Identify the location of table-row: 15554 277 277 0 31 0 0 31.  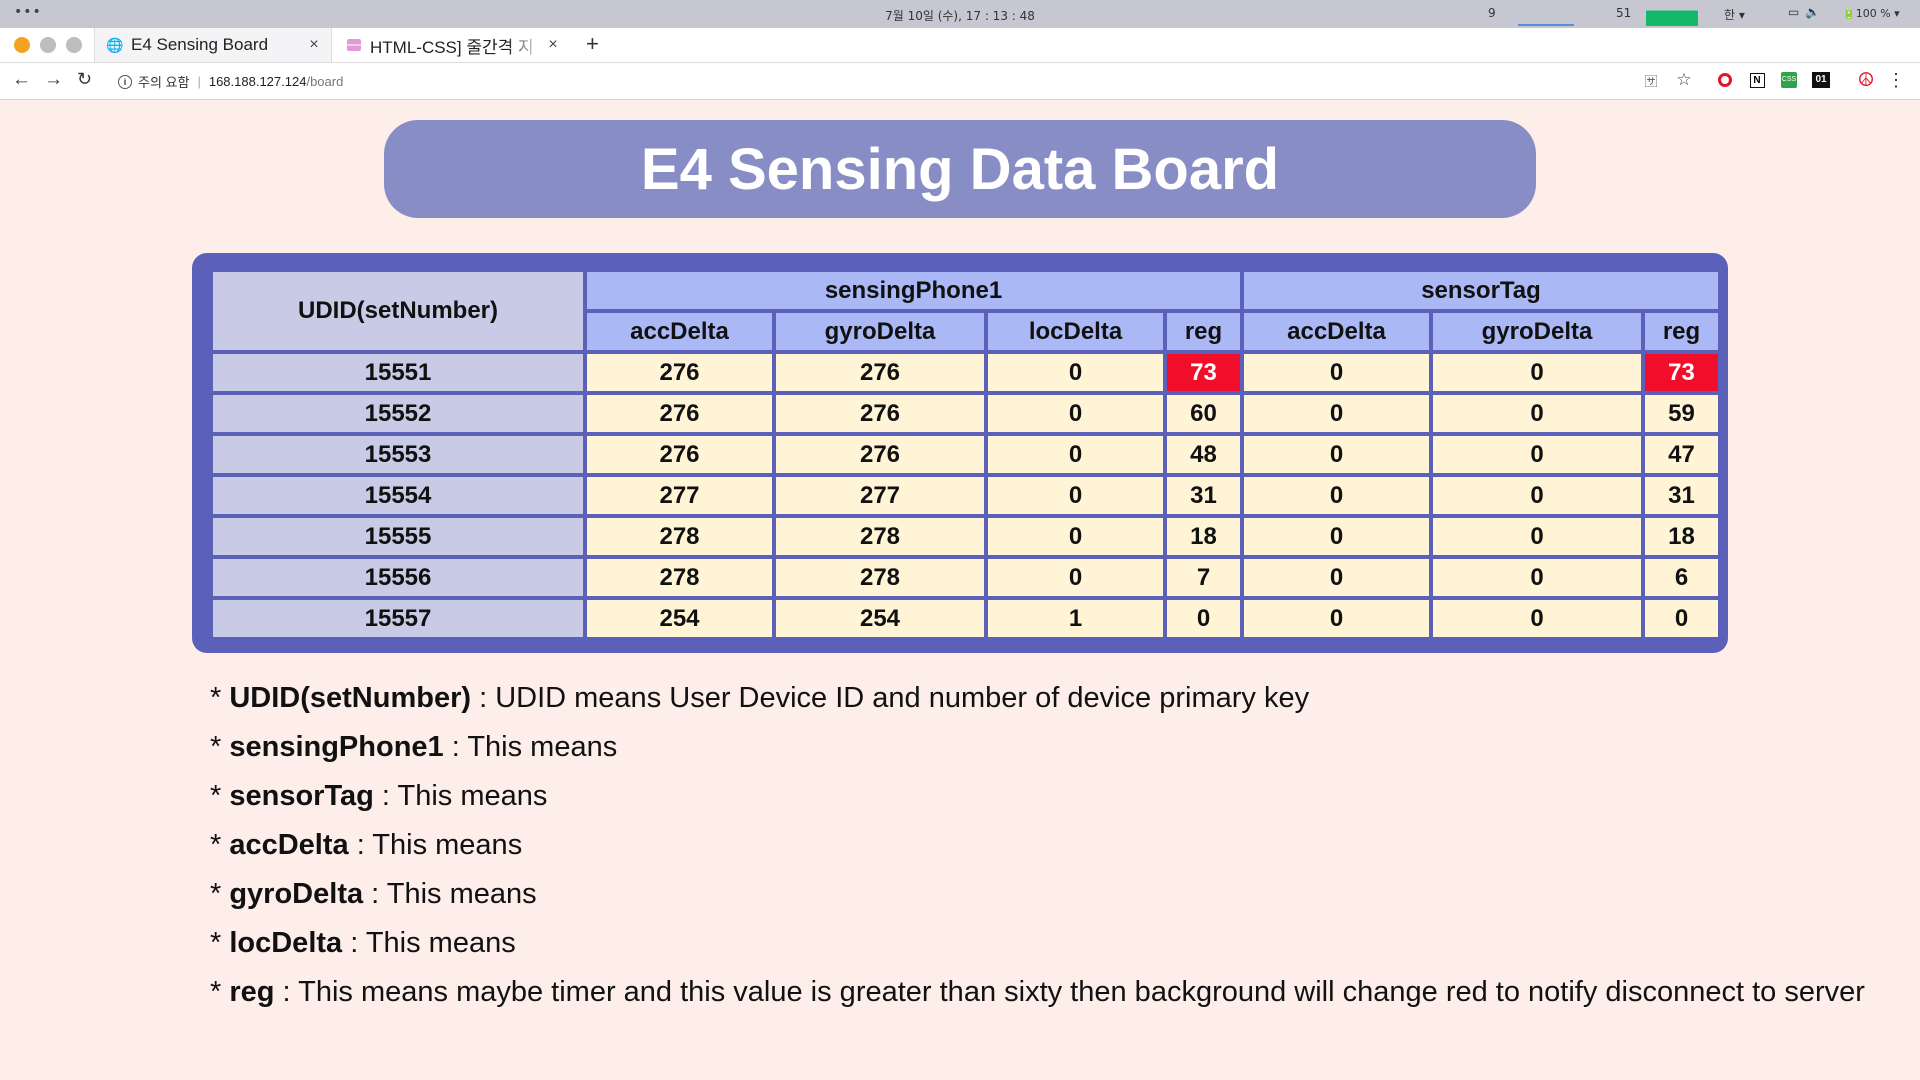
(965, 495).